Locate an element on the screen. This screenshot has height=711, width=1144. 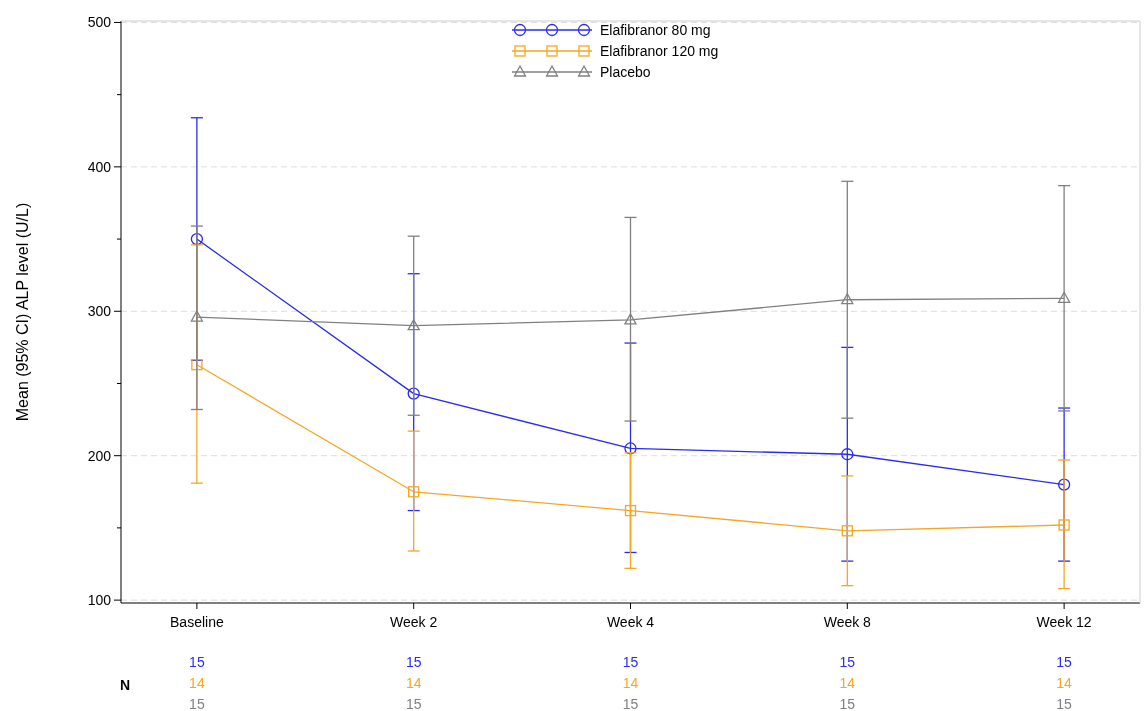
legend-label: Placebo is located at coordinates (625, 71).